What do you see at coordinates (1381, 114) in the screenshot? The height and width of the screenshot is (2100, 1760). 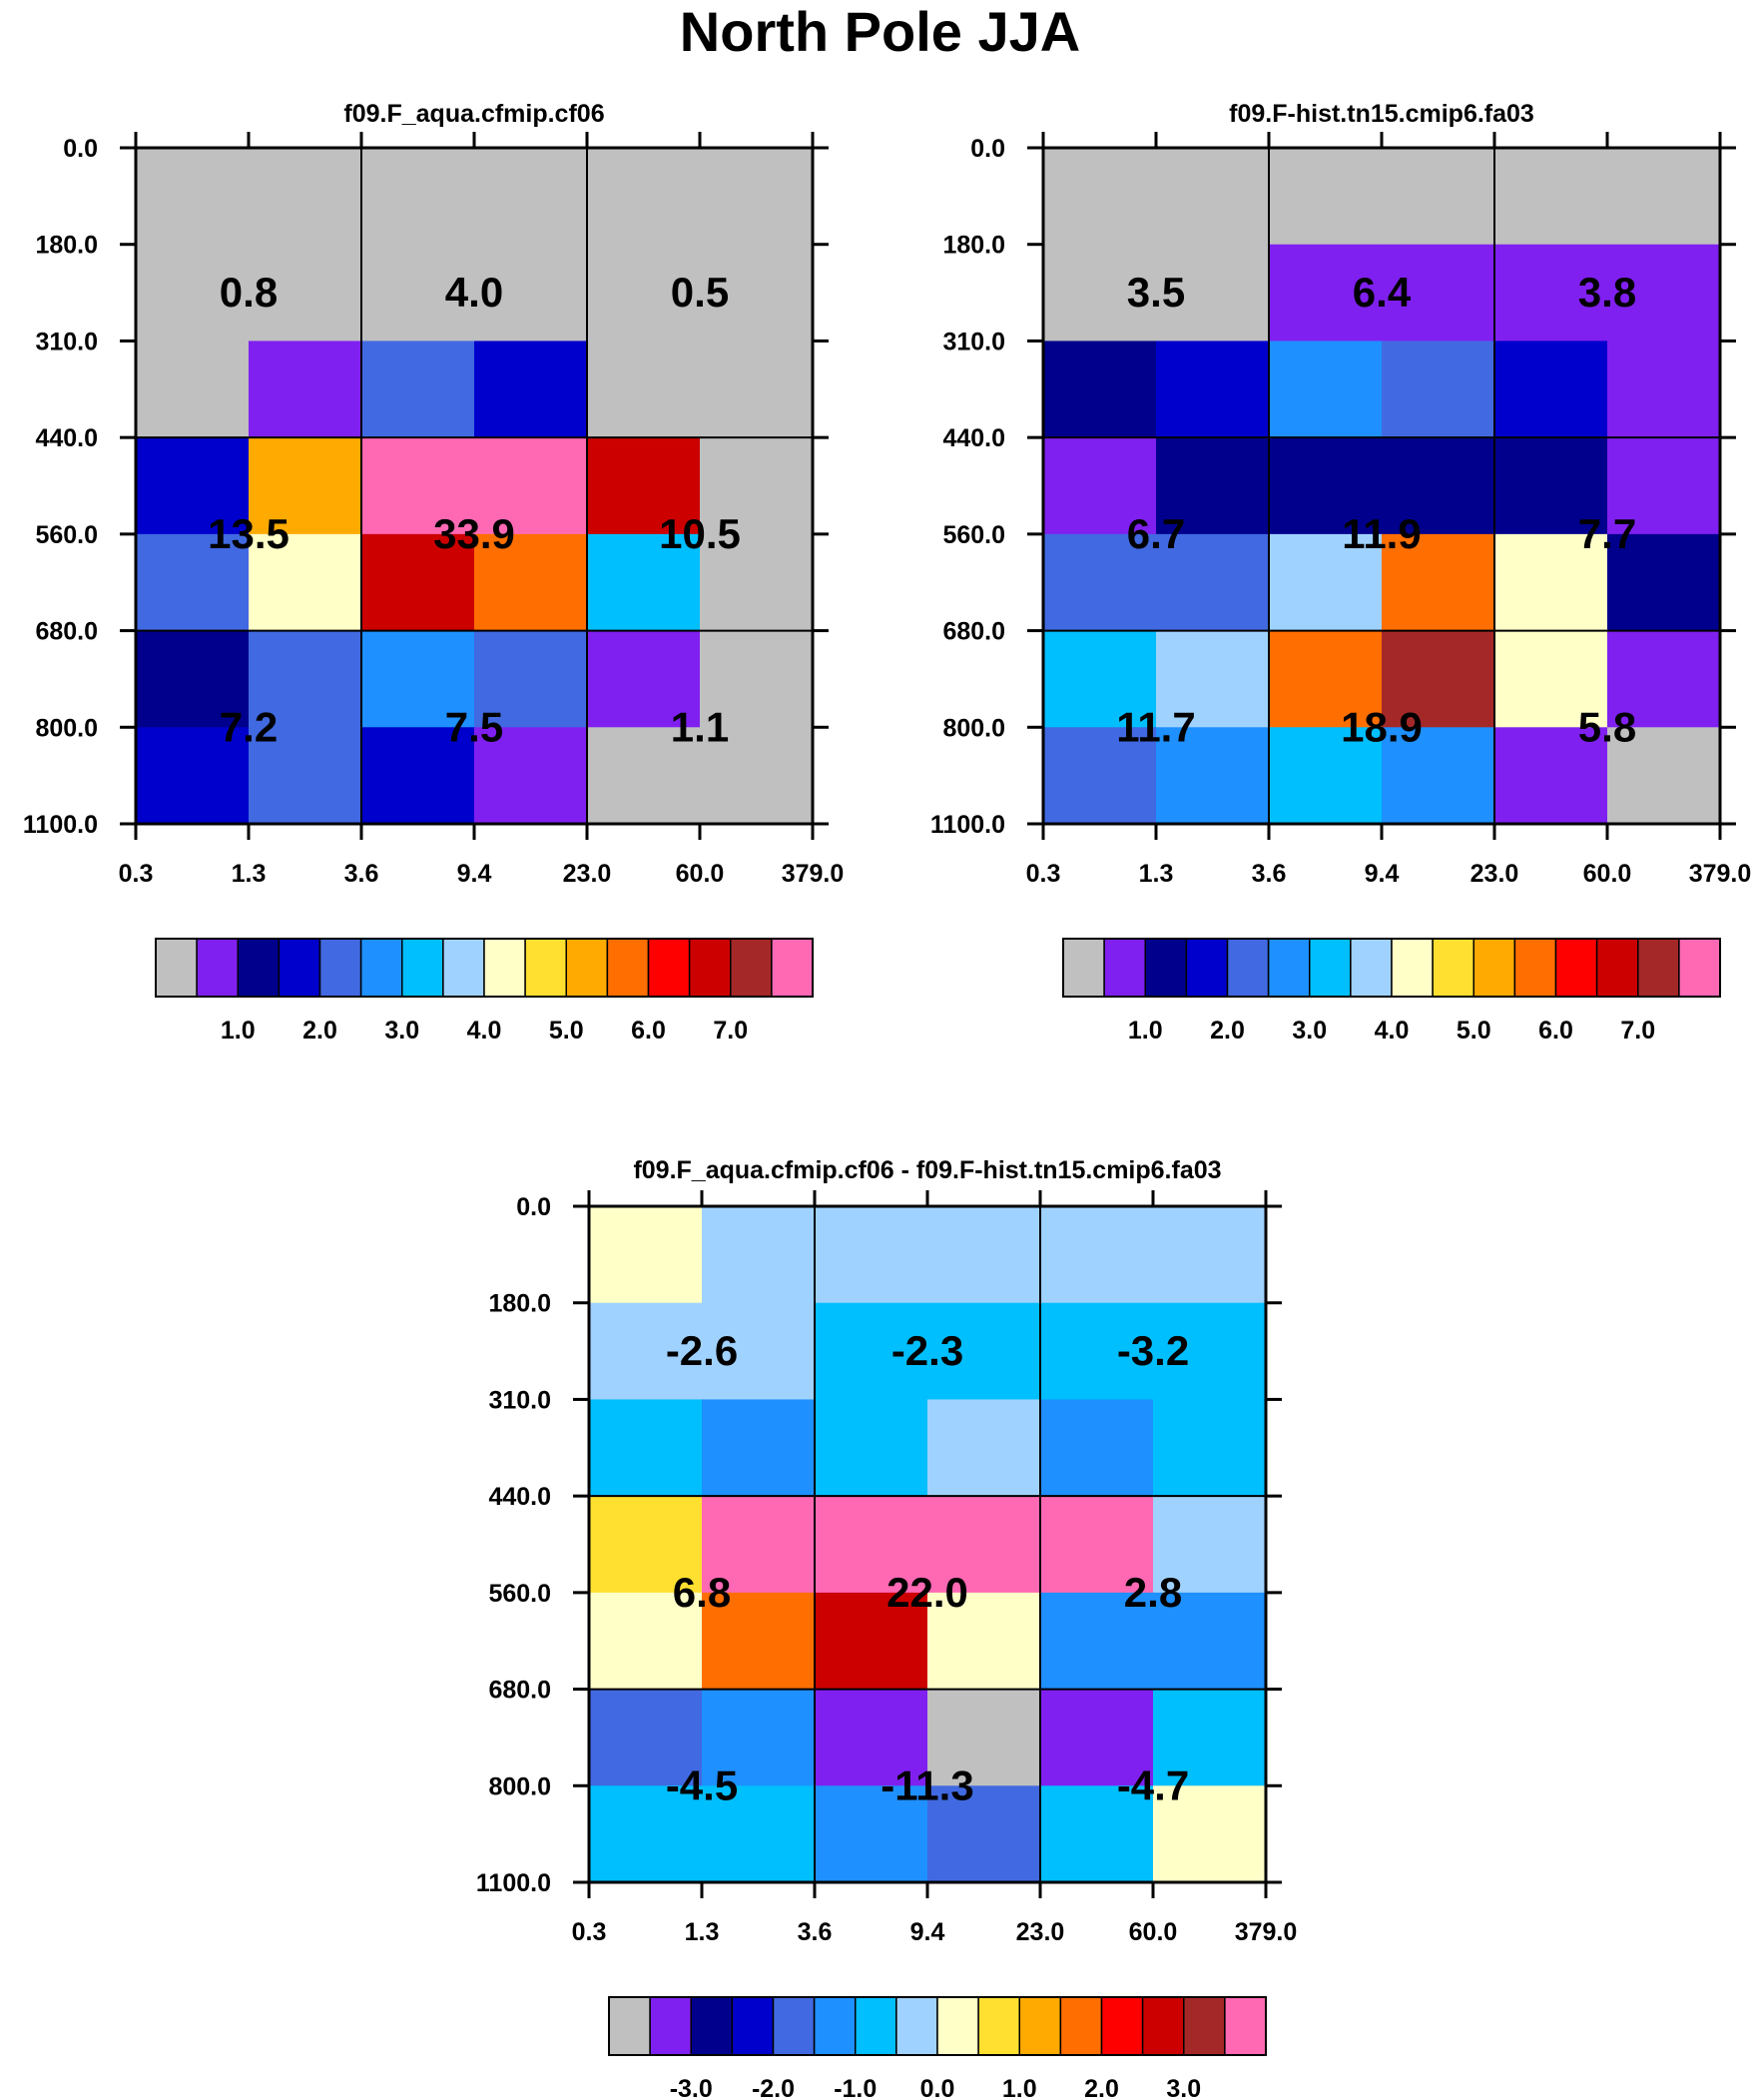 I see `panel-title: f09.F-hist.tn15.cmip6.fa03` at bounding box center [1381, 114].